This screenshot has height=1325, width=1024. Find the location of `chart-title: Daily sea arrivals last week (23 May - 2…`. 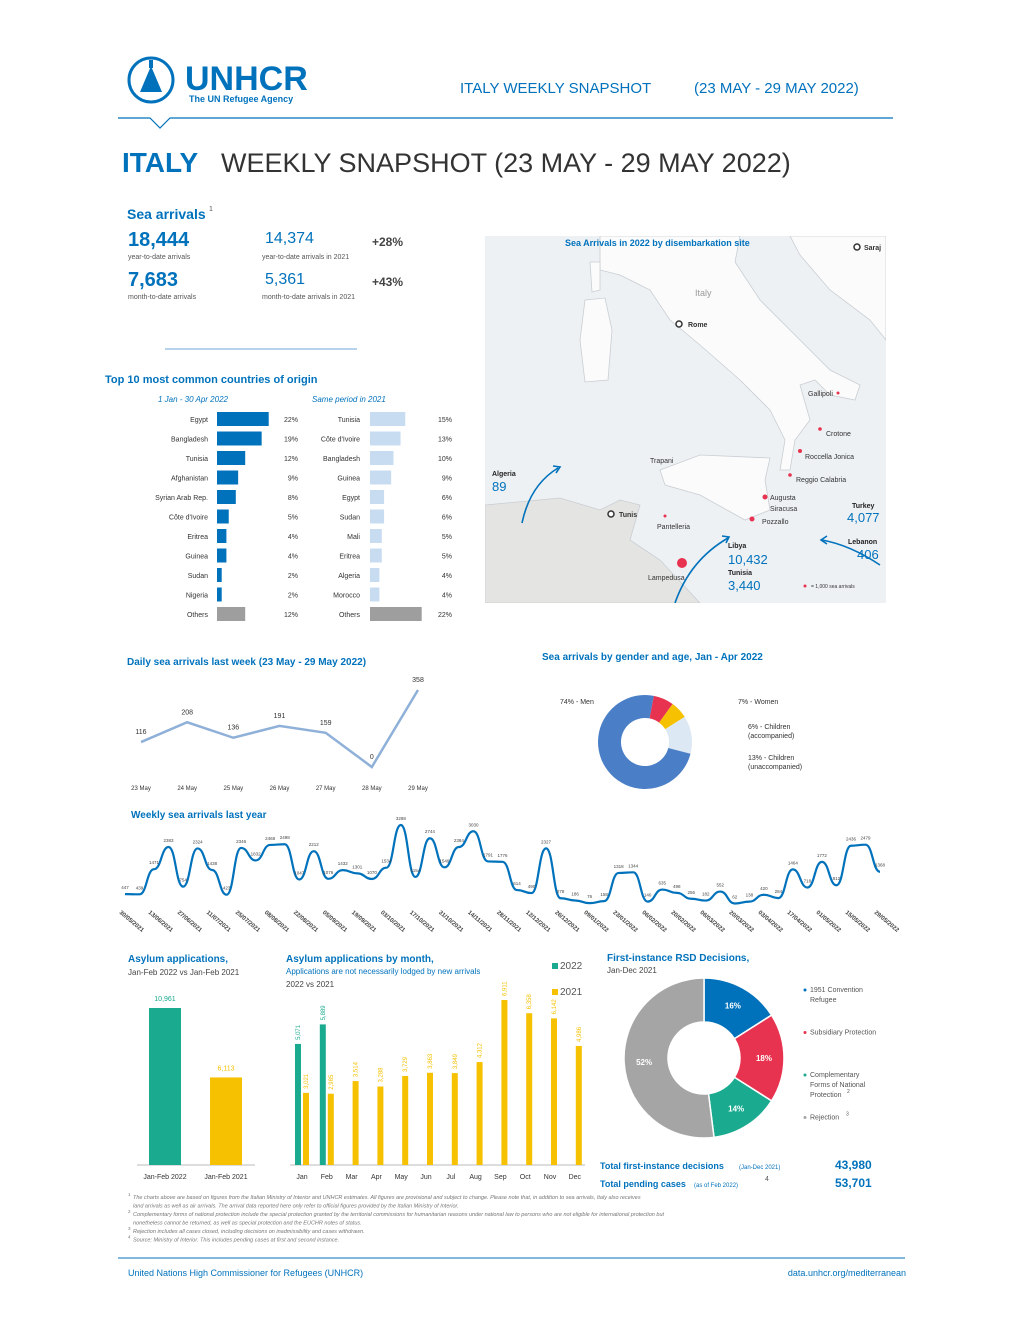

chart-title: Daily sea arrivals last week (23 May - 2… is located at coordinates (246, 662).